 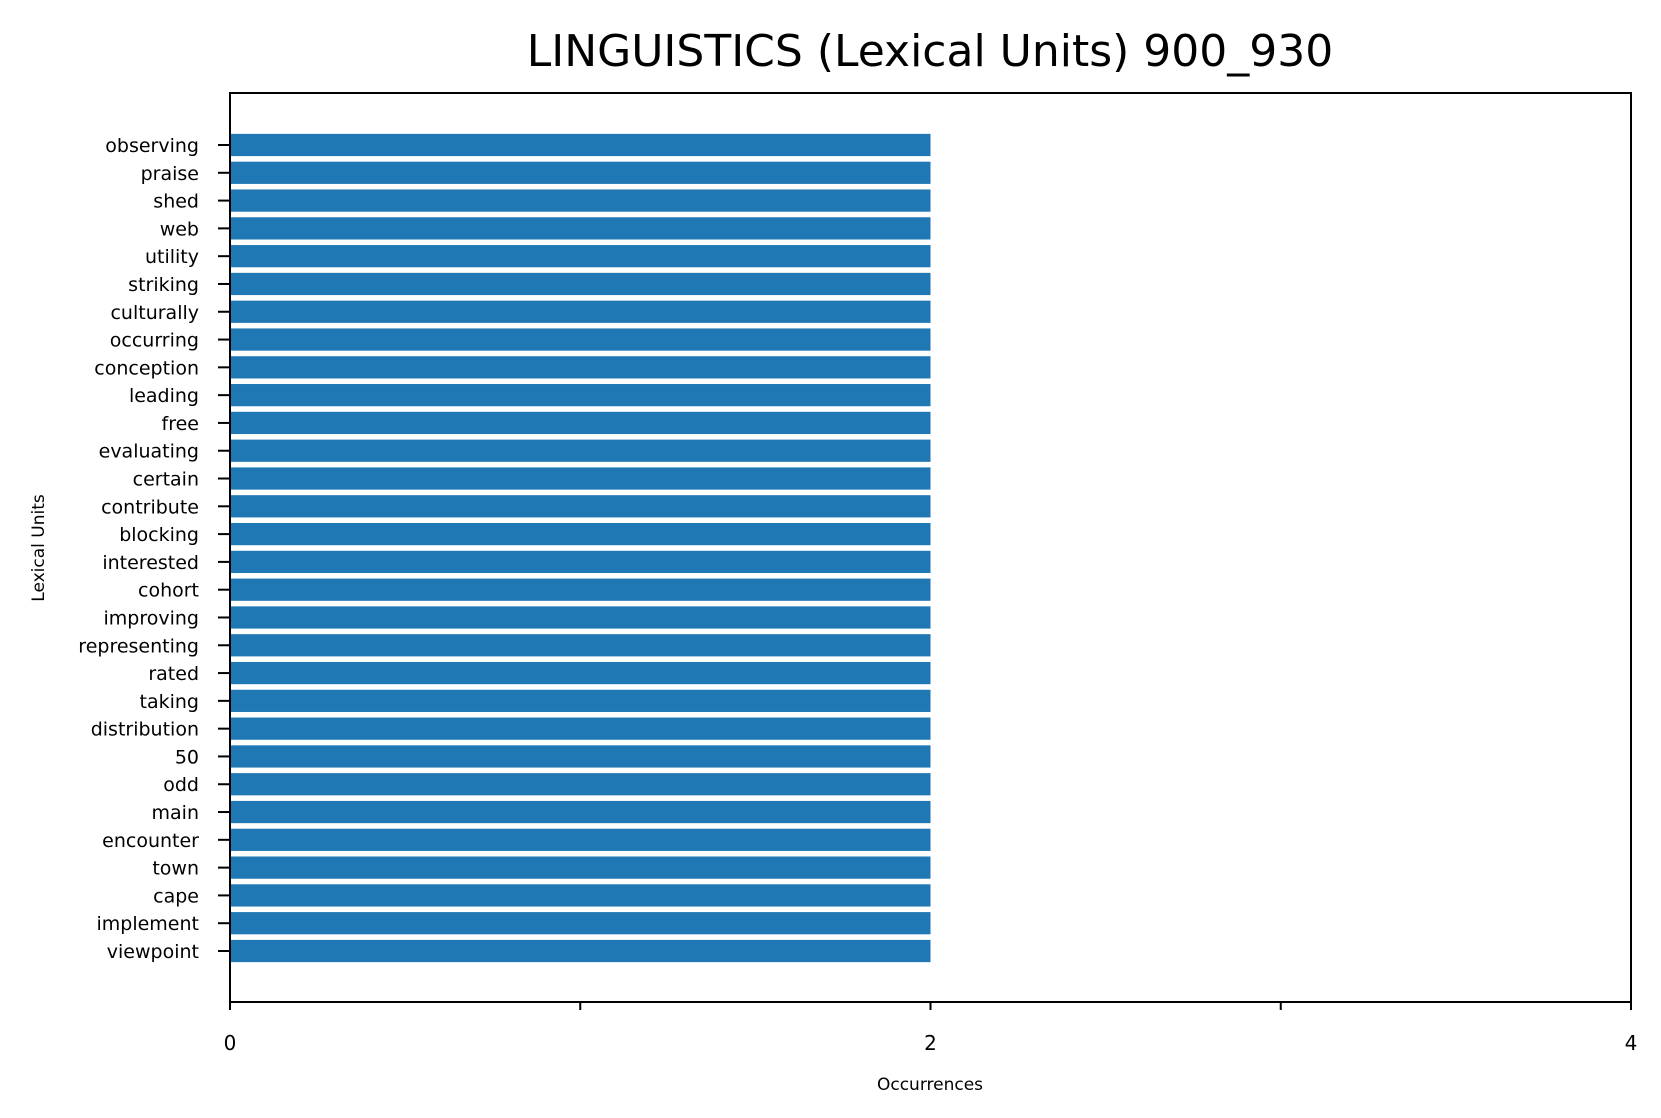 What do you see at coordinates (180, 424) in the screenshot?
I see `y-tick-label: free` at bounding box center [180, 424].